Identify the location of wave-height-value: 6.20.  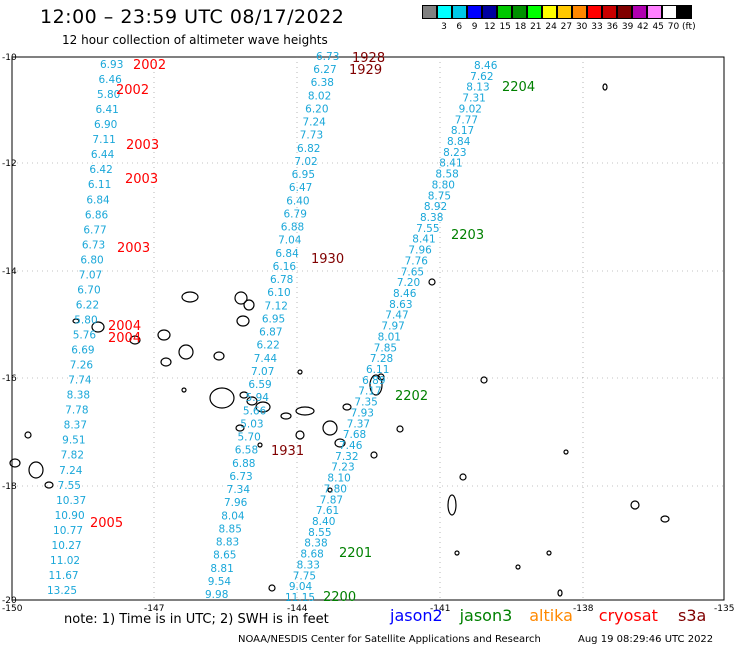
(316, 109).